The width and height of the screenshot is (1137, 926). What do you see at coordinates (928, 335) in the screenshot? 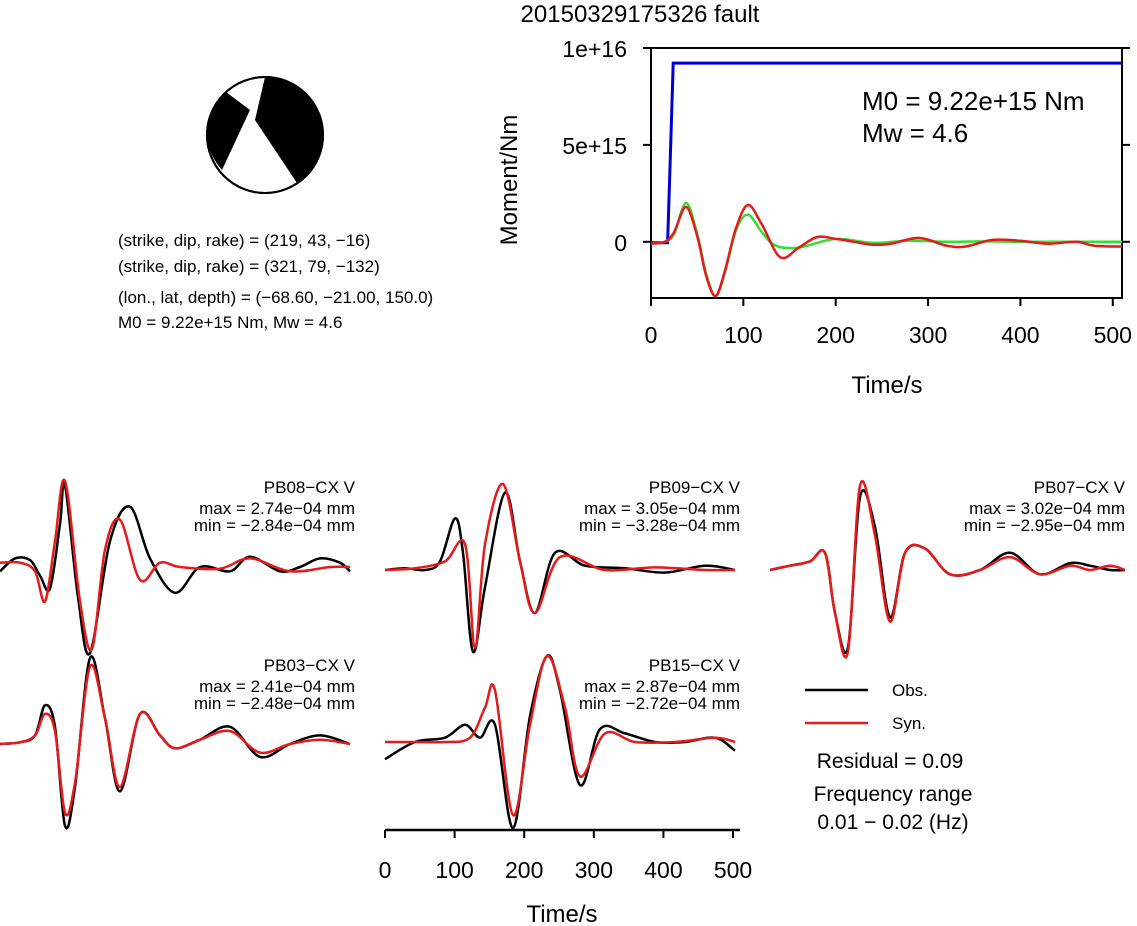
I see `moment-xtick-label: 300` at bounding box center [928, 335].